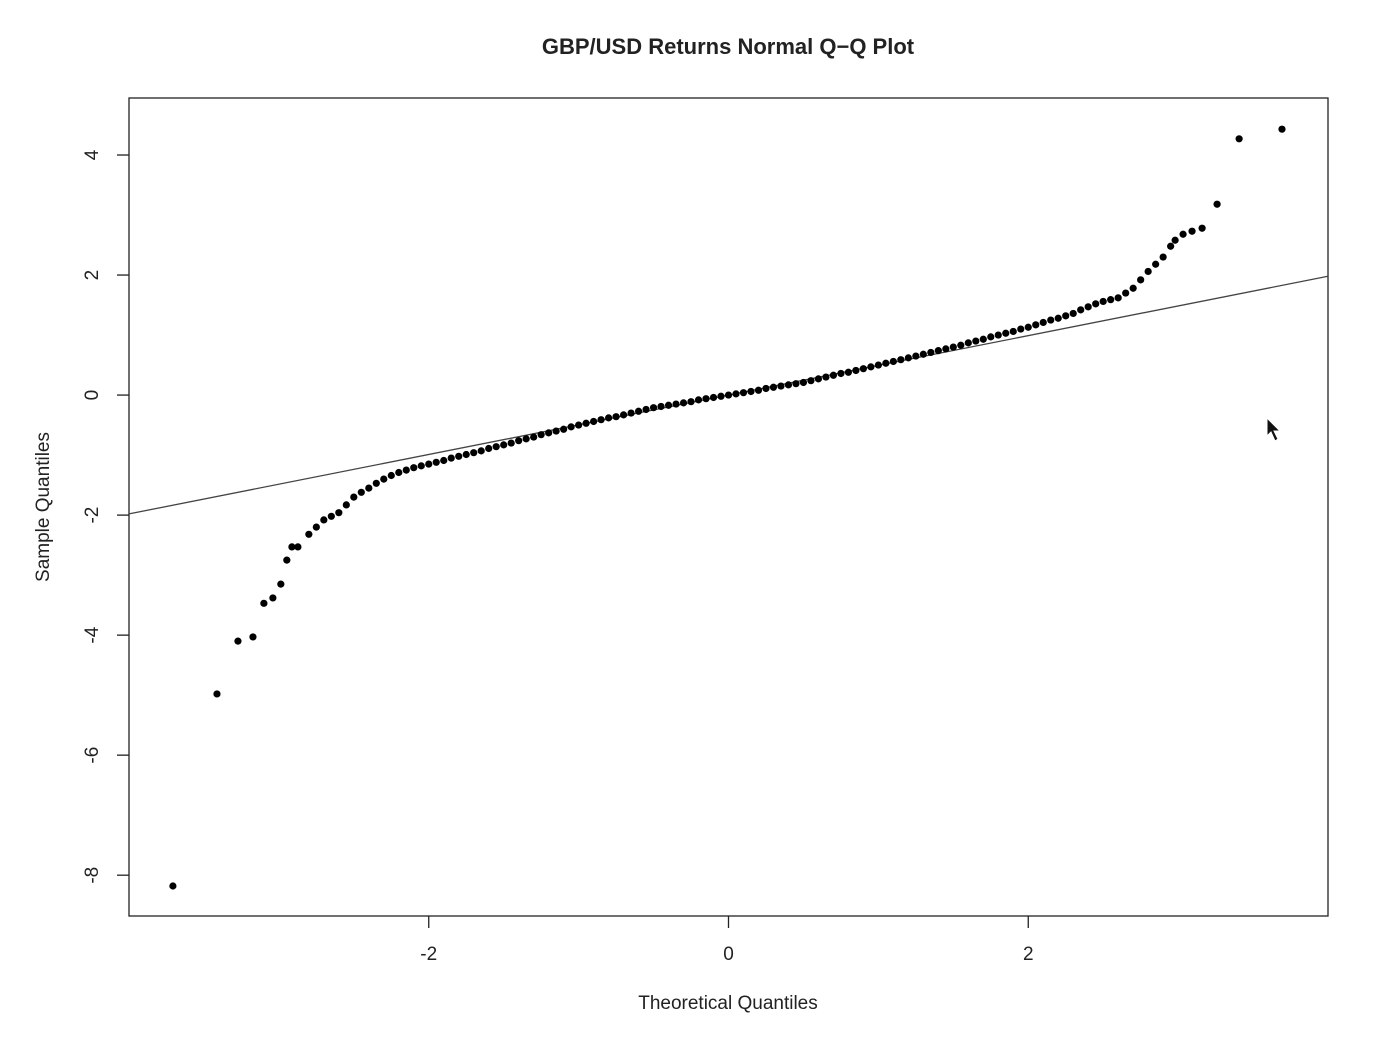 The height and width of the screenshot is (1037, 1384). What do you see at coordinates (92, 275) in the screenshot?
I see `y-tick-label: 2` at bounding box center [92, 275].